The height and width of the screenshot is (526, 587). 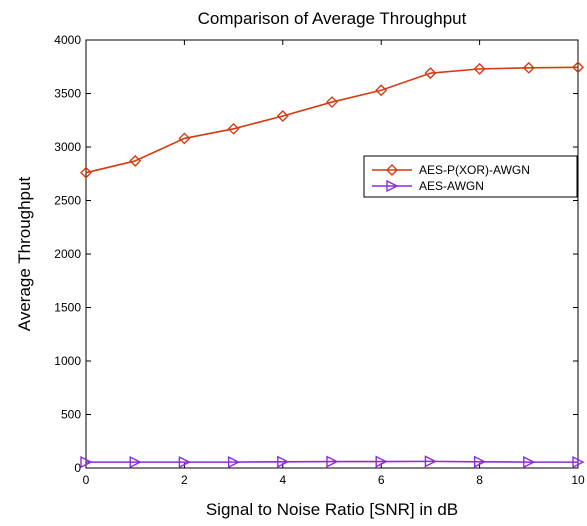 What do you see at coordinates (67, 40) in the screenshot?
I see `y-tick-label: 4000` at bounding box center [67, 40].